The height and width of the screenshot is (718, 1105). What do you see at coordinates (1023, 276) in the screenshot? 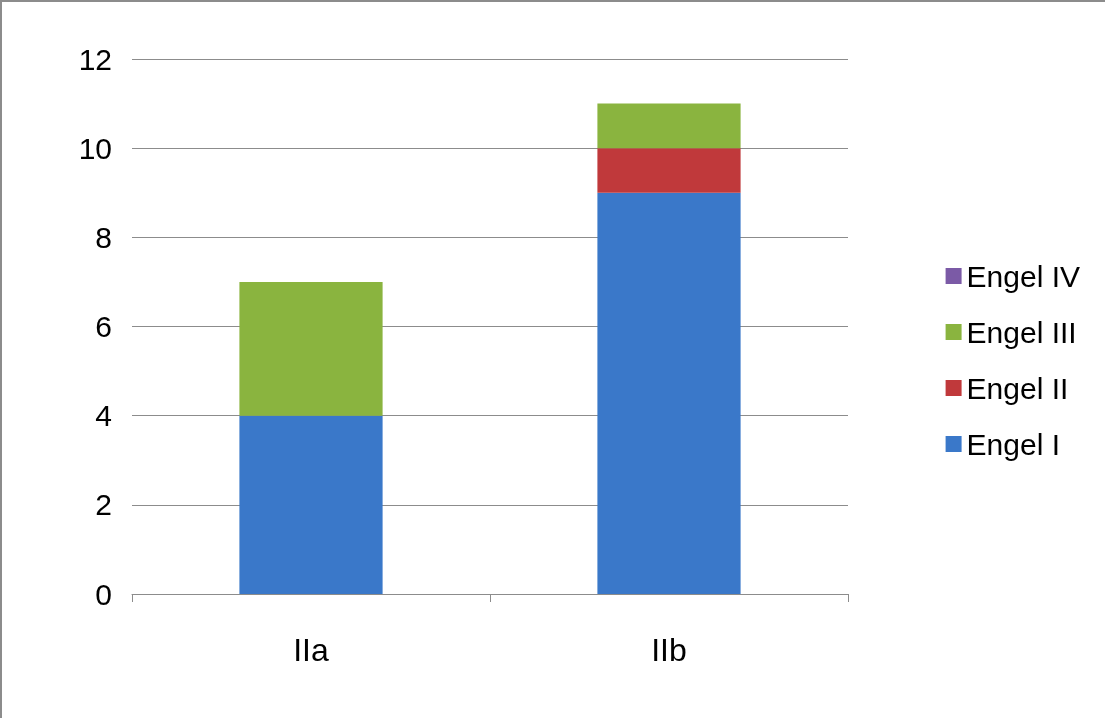
I see `legend-label: Engel IV` at bounding box center [1023, 276].